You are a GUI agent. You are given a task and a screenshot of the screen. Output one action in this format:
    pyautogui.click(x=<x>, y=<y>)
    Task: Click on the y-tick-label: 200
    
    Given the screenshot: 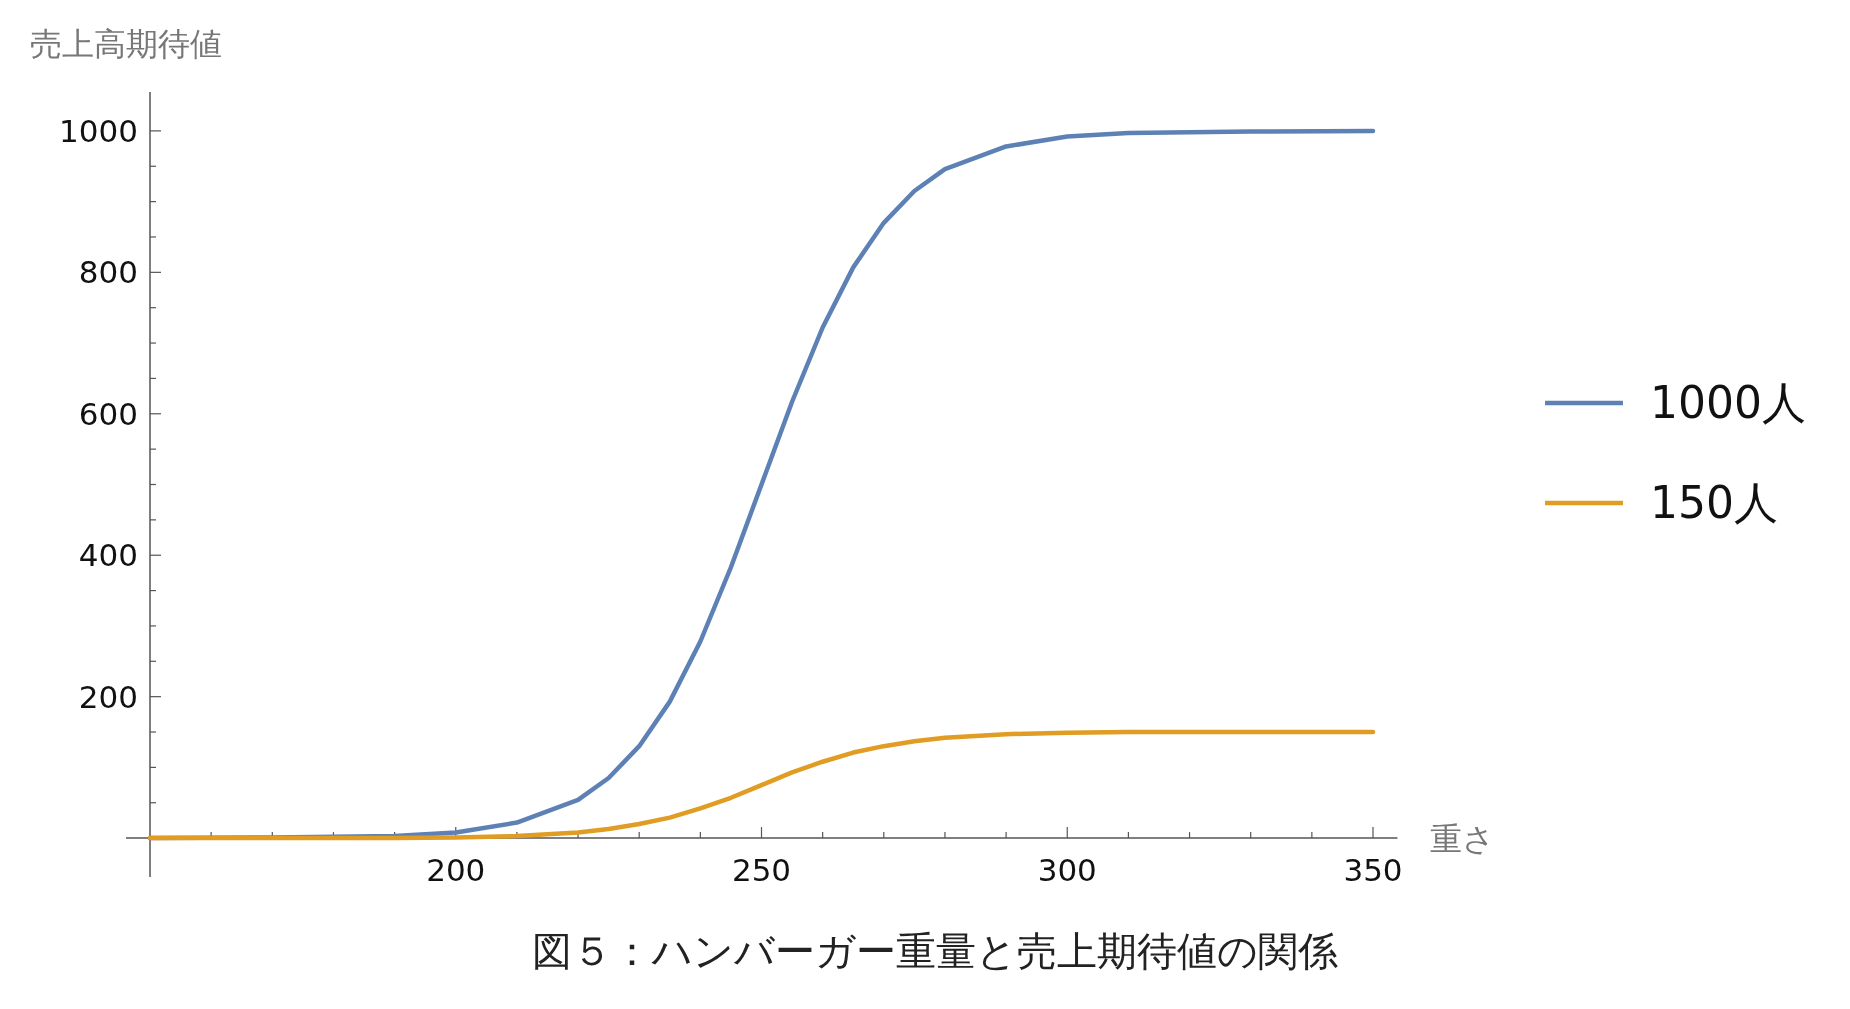 What is the action you would take?
    pyautogui.click(x=108, y=696)
    